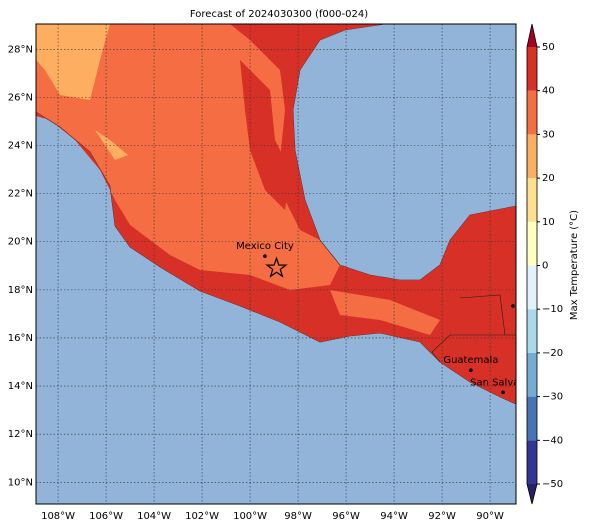 Image resolution: width=591 pixels, height=532 pixels. What do you see at coordinates (532, 35) in the screenshot?
I see `colorbar-over` at bounding box center [532, 35].